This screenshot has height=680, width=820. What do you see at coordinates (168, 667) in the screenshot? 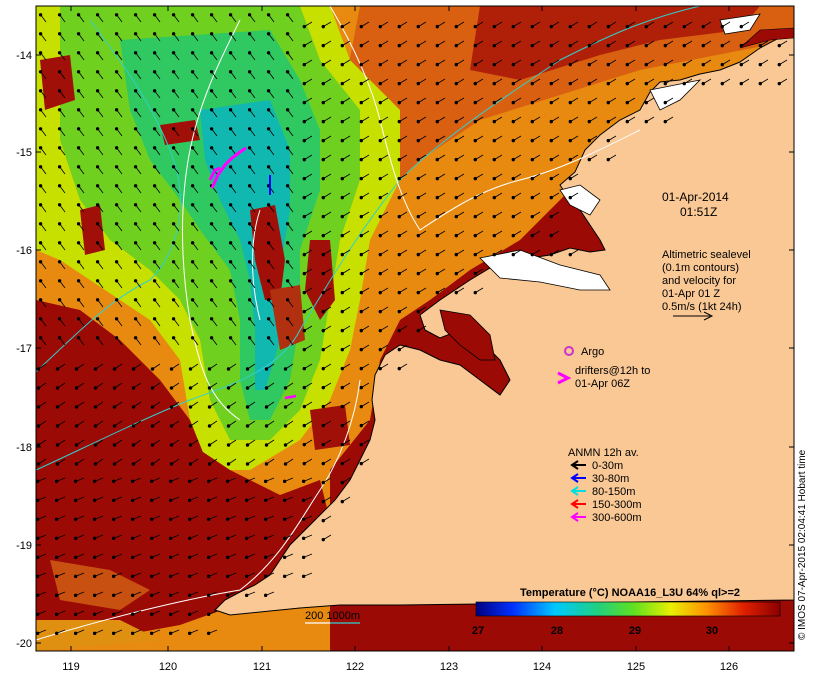
I see `lon-tick-label: 120` at bounding box center [168, 667].